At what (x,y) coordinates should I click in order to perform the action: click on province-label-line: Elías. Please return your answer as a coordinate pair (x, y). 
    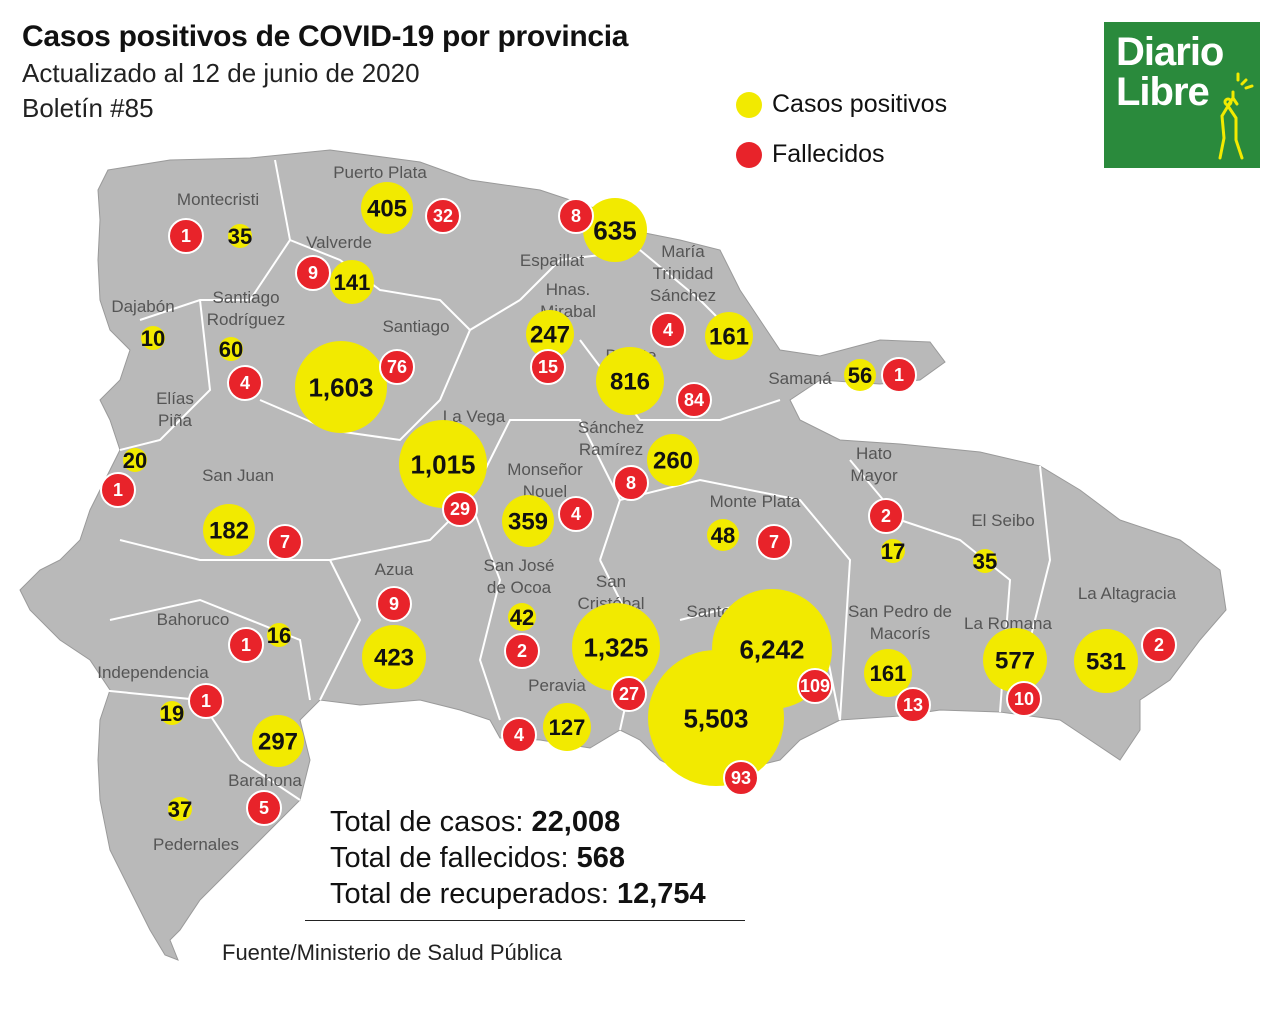
    Looking at the image, I should click on (175, 398).